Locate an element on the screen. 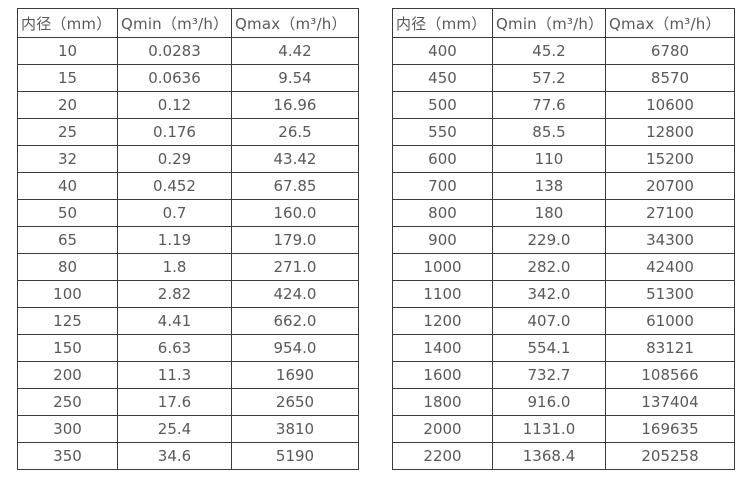 This screenshot has height=483, width=750. table-cell: 34.6 is located at coordinates (174, 456).